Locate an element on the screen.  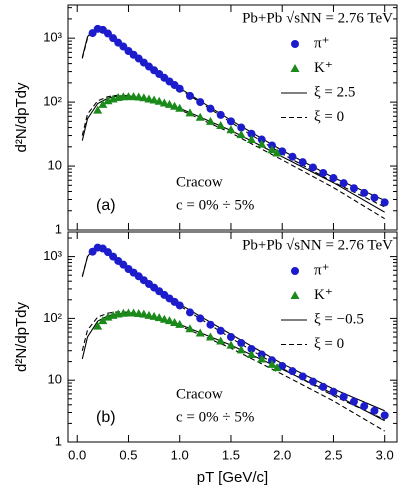
legend-label: π⁺ is located at coordinates (322, 270).